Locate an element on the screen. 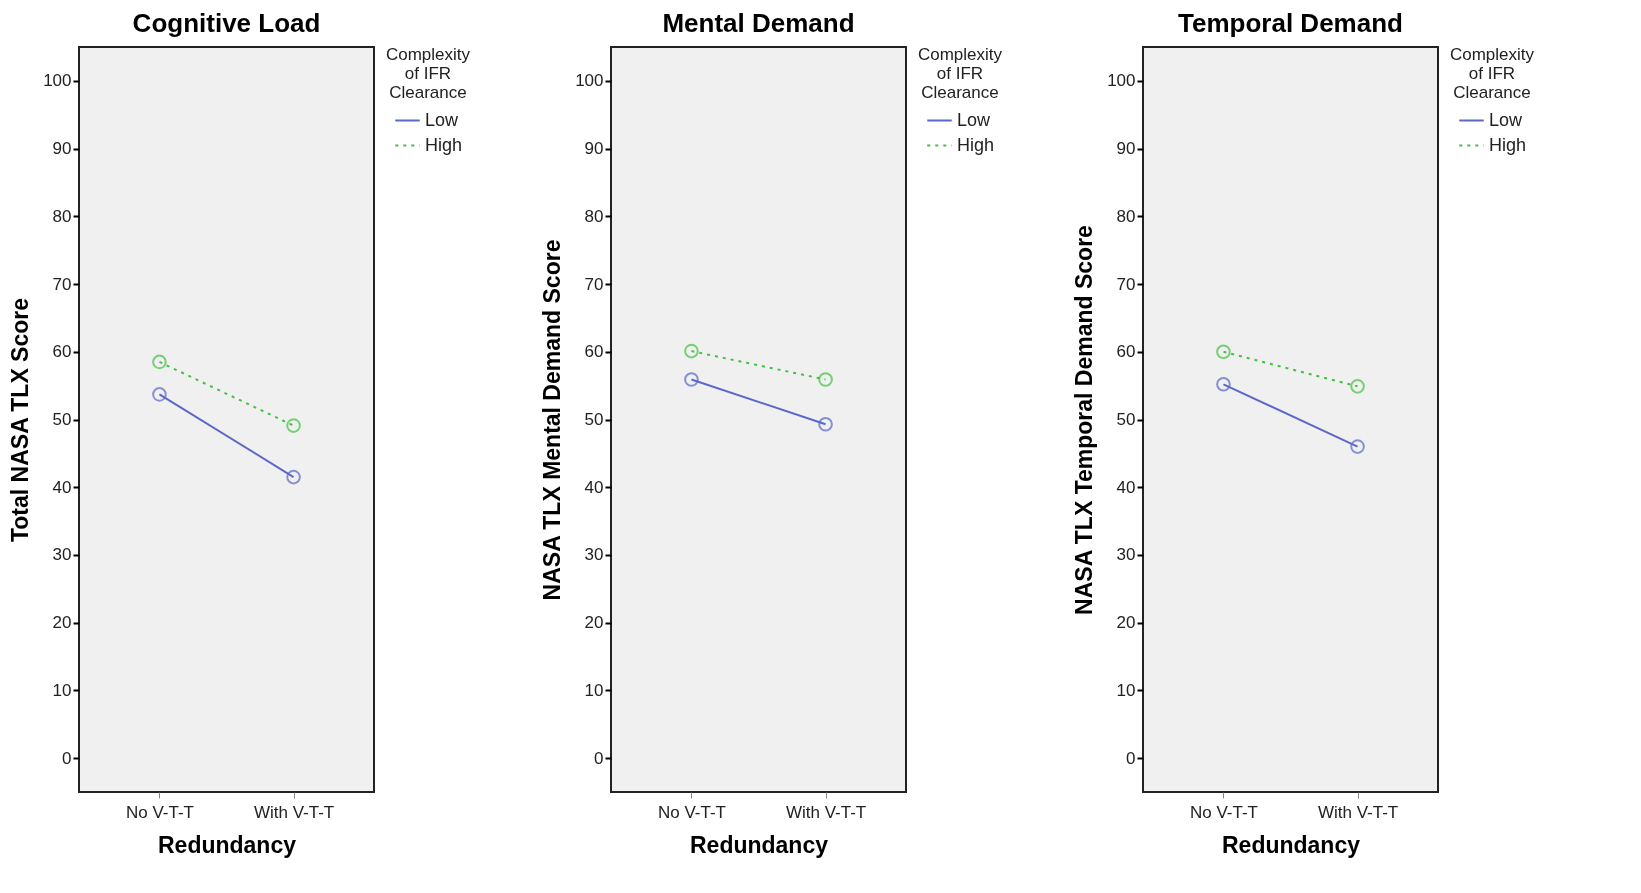 This screenshot has height=893, width=1641. chart-title: Temporal Demand is located at coordinates (1290, 23).